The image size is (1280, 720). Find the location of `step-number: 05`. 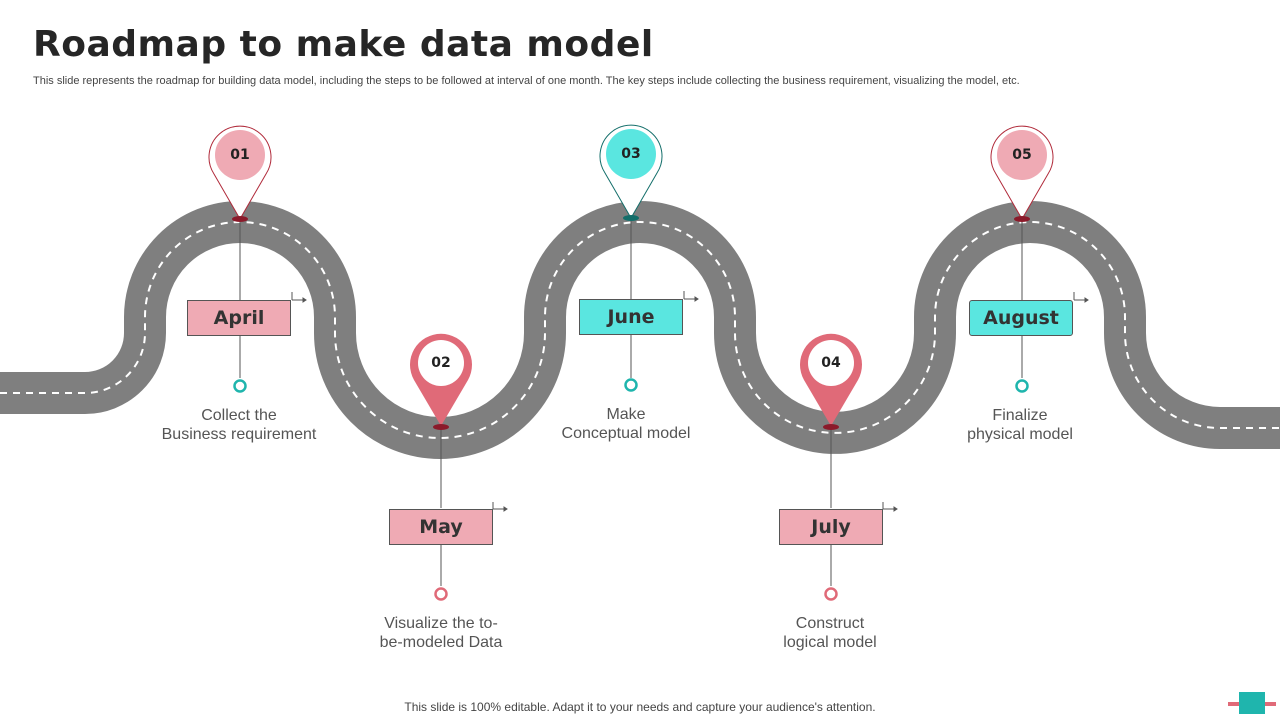

step-number: 05 is located at coordinates (1022, 155).